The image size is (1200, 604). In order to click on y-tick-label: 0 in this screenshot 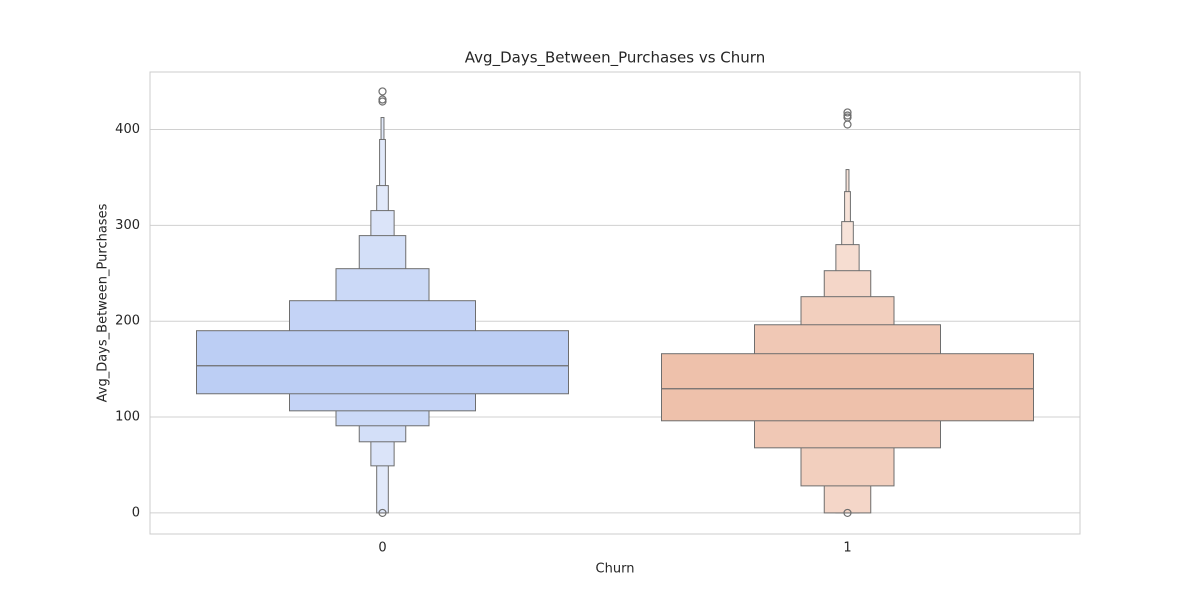, I will do `click(136, 512)`.